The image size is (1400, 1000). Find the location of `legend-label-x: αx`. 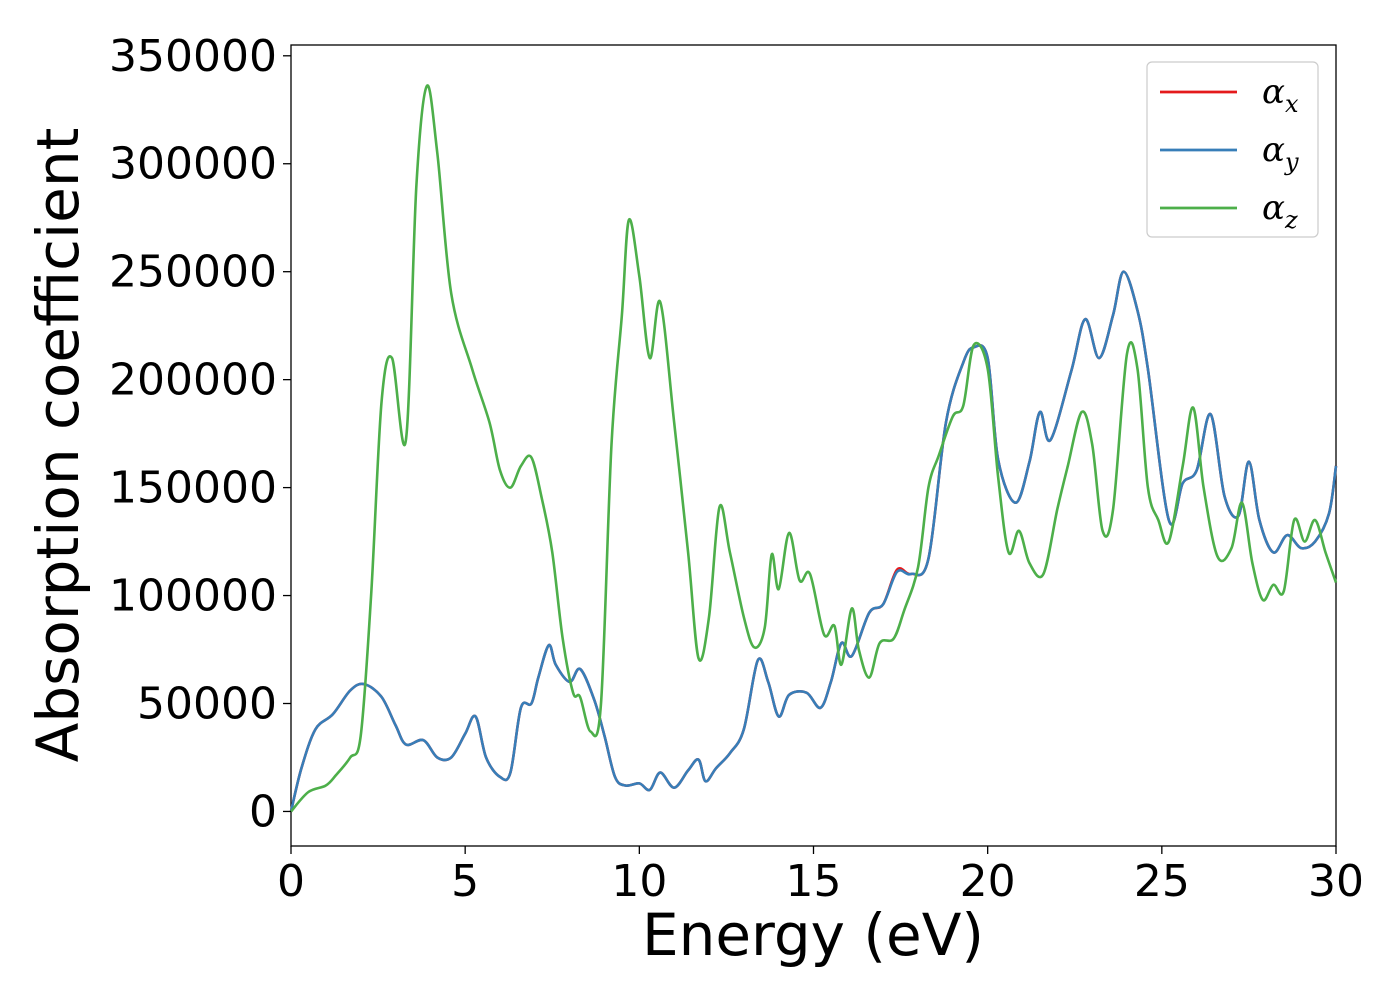

legend-label-x: αx is located at coordinates (1280, 95).